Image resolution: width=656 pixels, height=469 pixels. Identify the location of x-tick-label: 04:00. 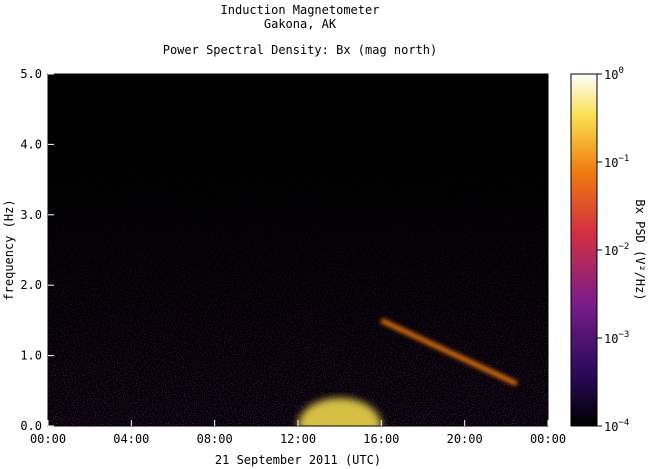
(131, 439).